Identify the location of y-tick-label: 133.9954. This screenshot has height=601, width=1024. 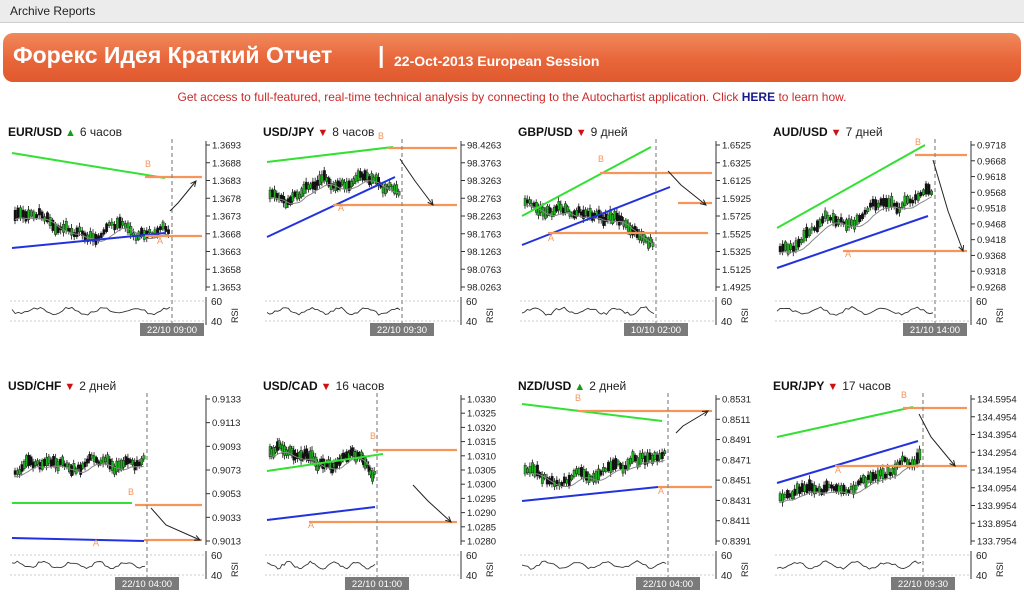
(997, 506).